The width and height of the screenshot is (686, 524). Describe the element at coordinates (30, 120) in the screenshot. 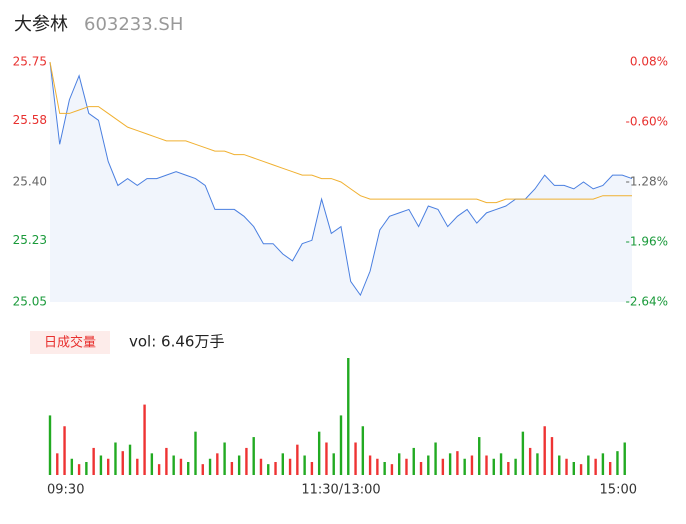

I see `y-tick-label: 25.58` at that location.